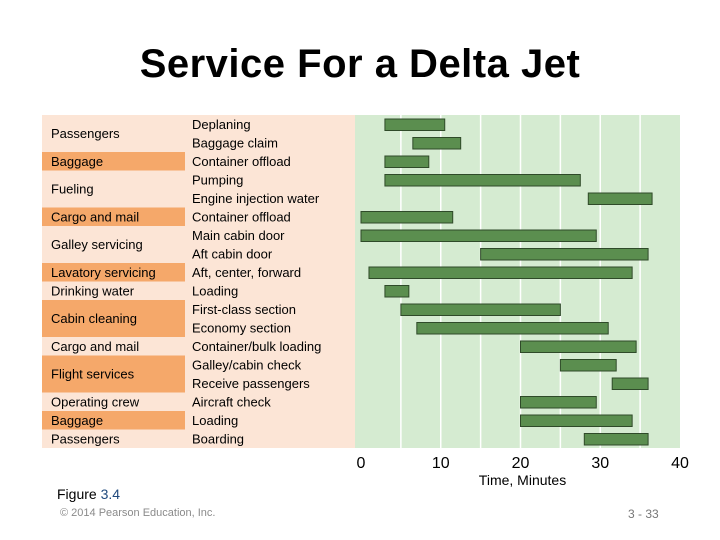  What do you see at coordinates (251, 383) in the screenshot?
I see `activity-label: Receive passengers` at bounding box center [251, 383].